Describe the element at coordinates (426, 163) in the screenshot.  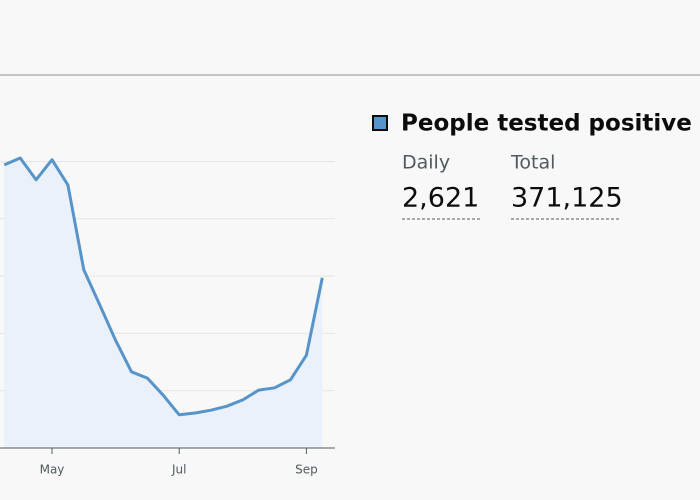
I see `daily-label: Daily` at that location.